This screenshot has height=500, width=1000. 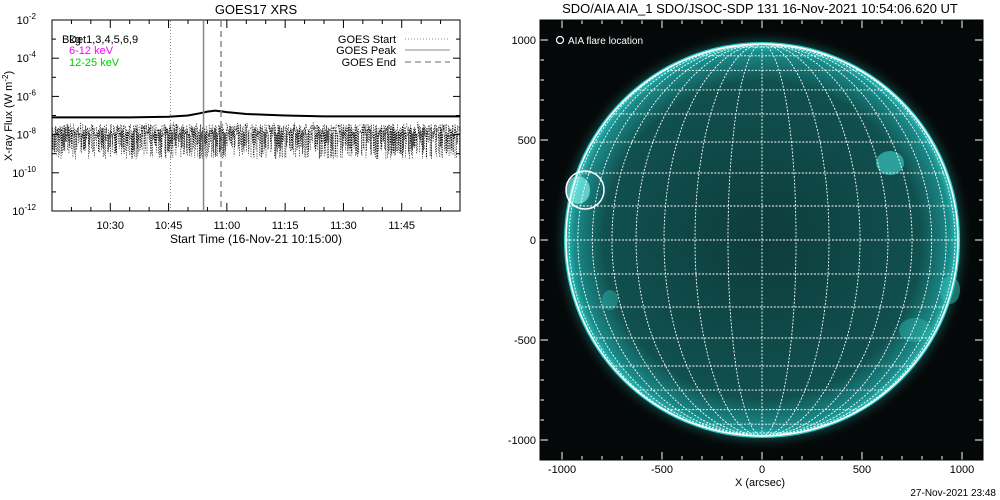 I want to click on x-tick-label: 11:30, so click(x=343, y=226).